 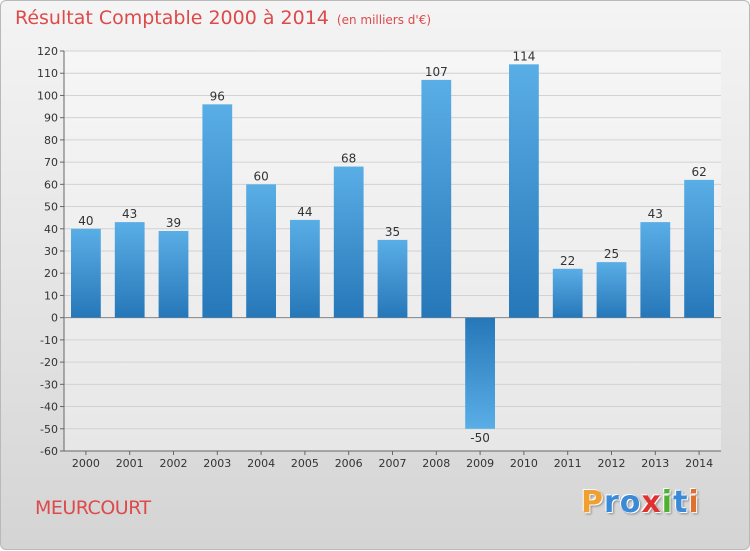 I want to click on logo-letter: P, so click(x=592, y=502).